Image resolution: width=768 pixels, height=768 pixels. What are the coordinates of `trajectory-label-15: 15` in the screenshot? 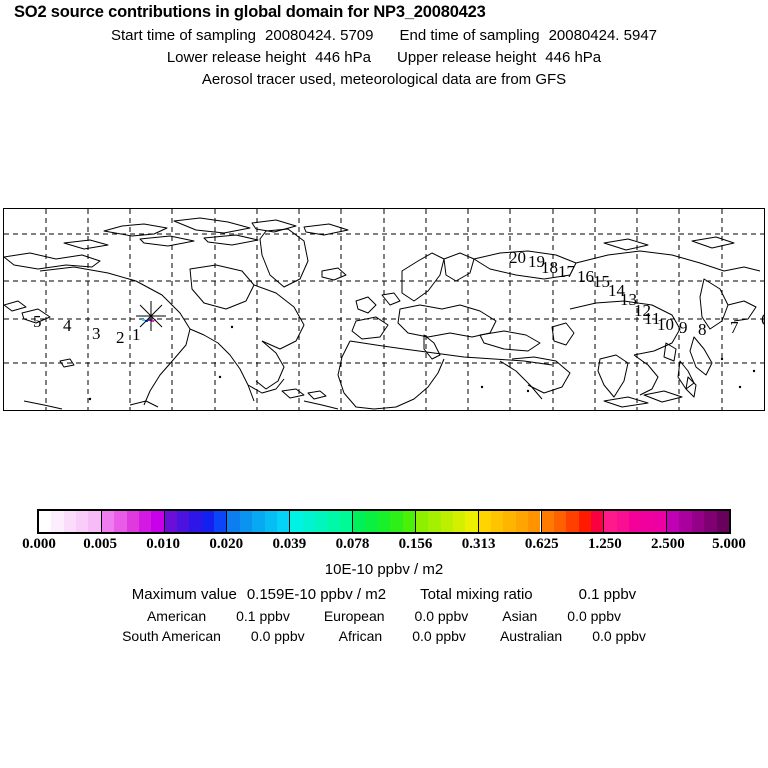 It's located at (601, 281).